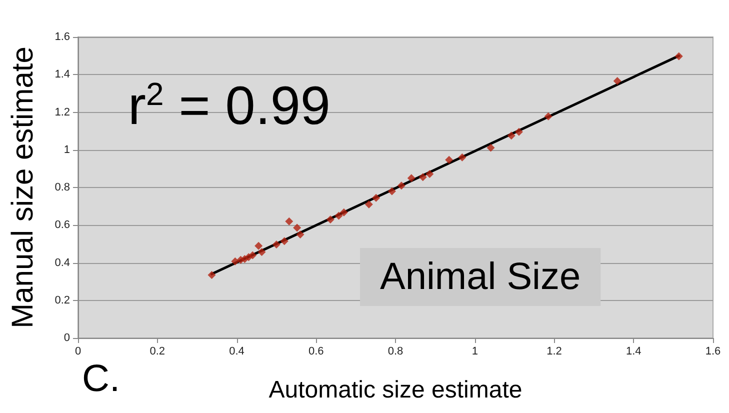 The image size is (729, 413). Describe the element at coordinates (62, 188) in the screenshot. I see `y-tick-label: 0.8` at that location.